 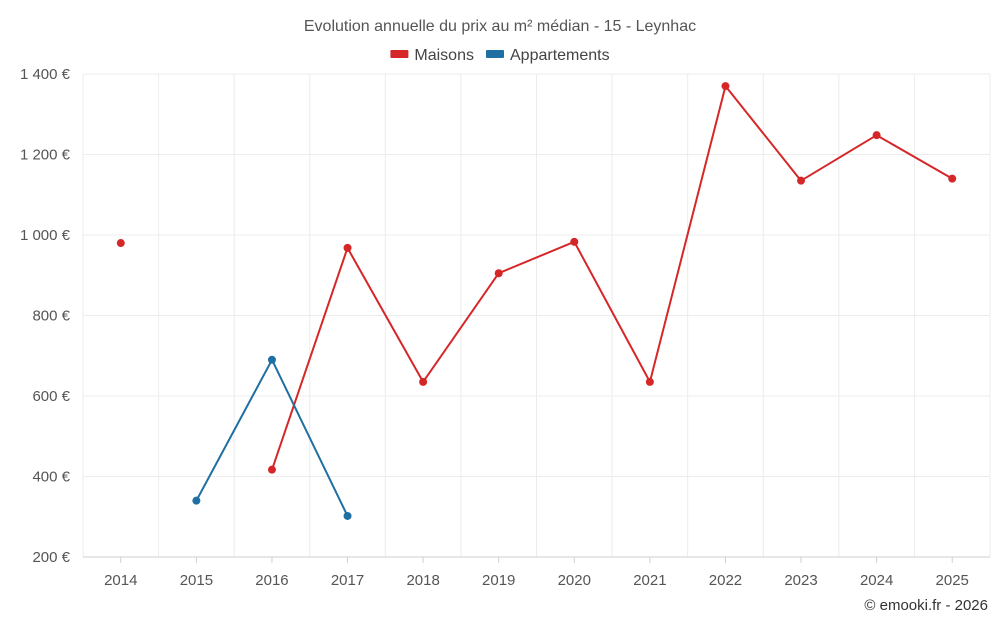 What do you see at coordinates (560, 55) in the screenshot?
I see `legend-label: Appartements` at bounding box center [560, 55].